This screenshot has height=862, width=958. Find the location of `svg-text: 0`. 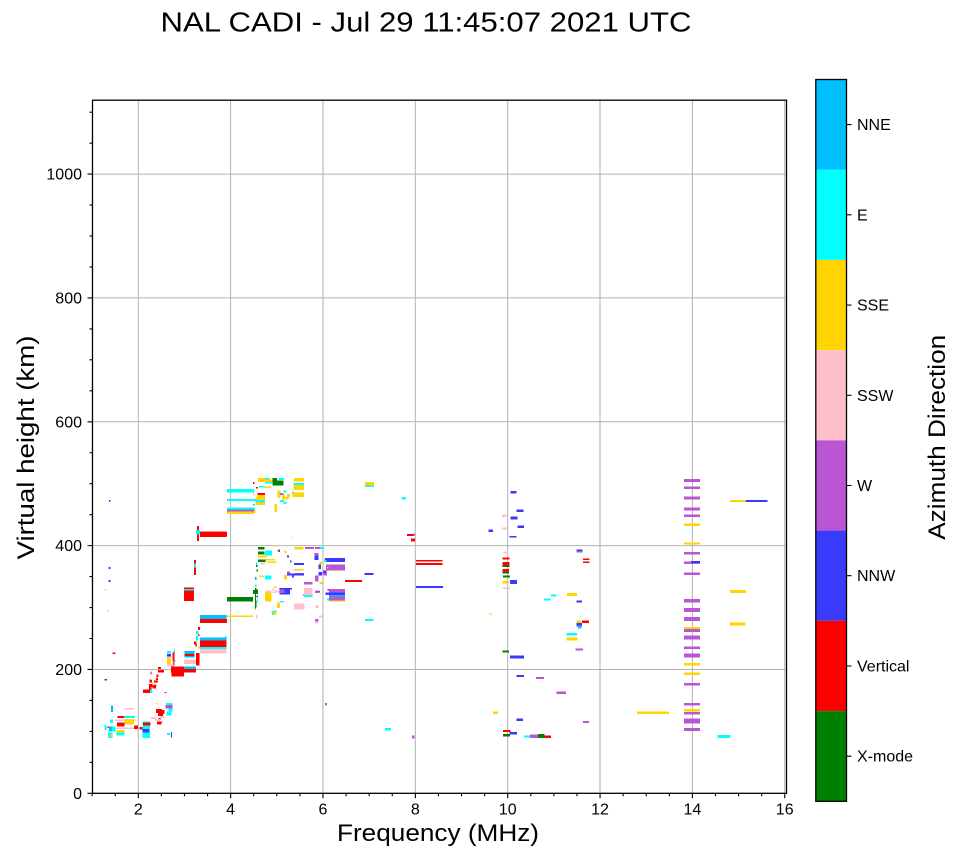

svg-text: 0 is located at coordinates (77, 794).